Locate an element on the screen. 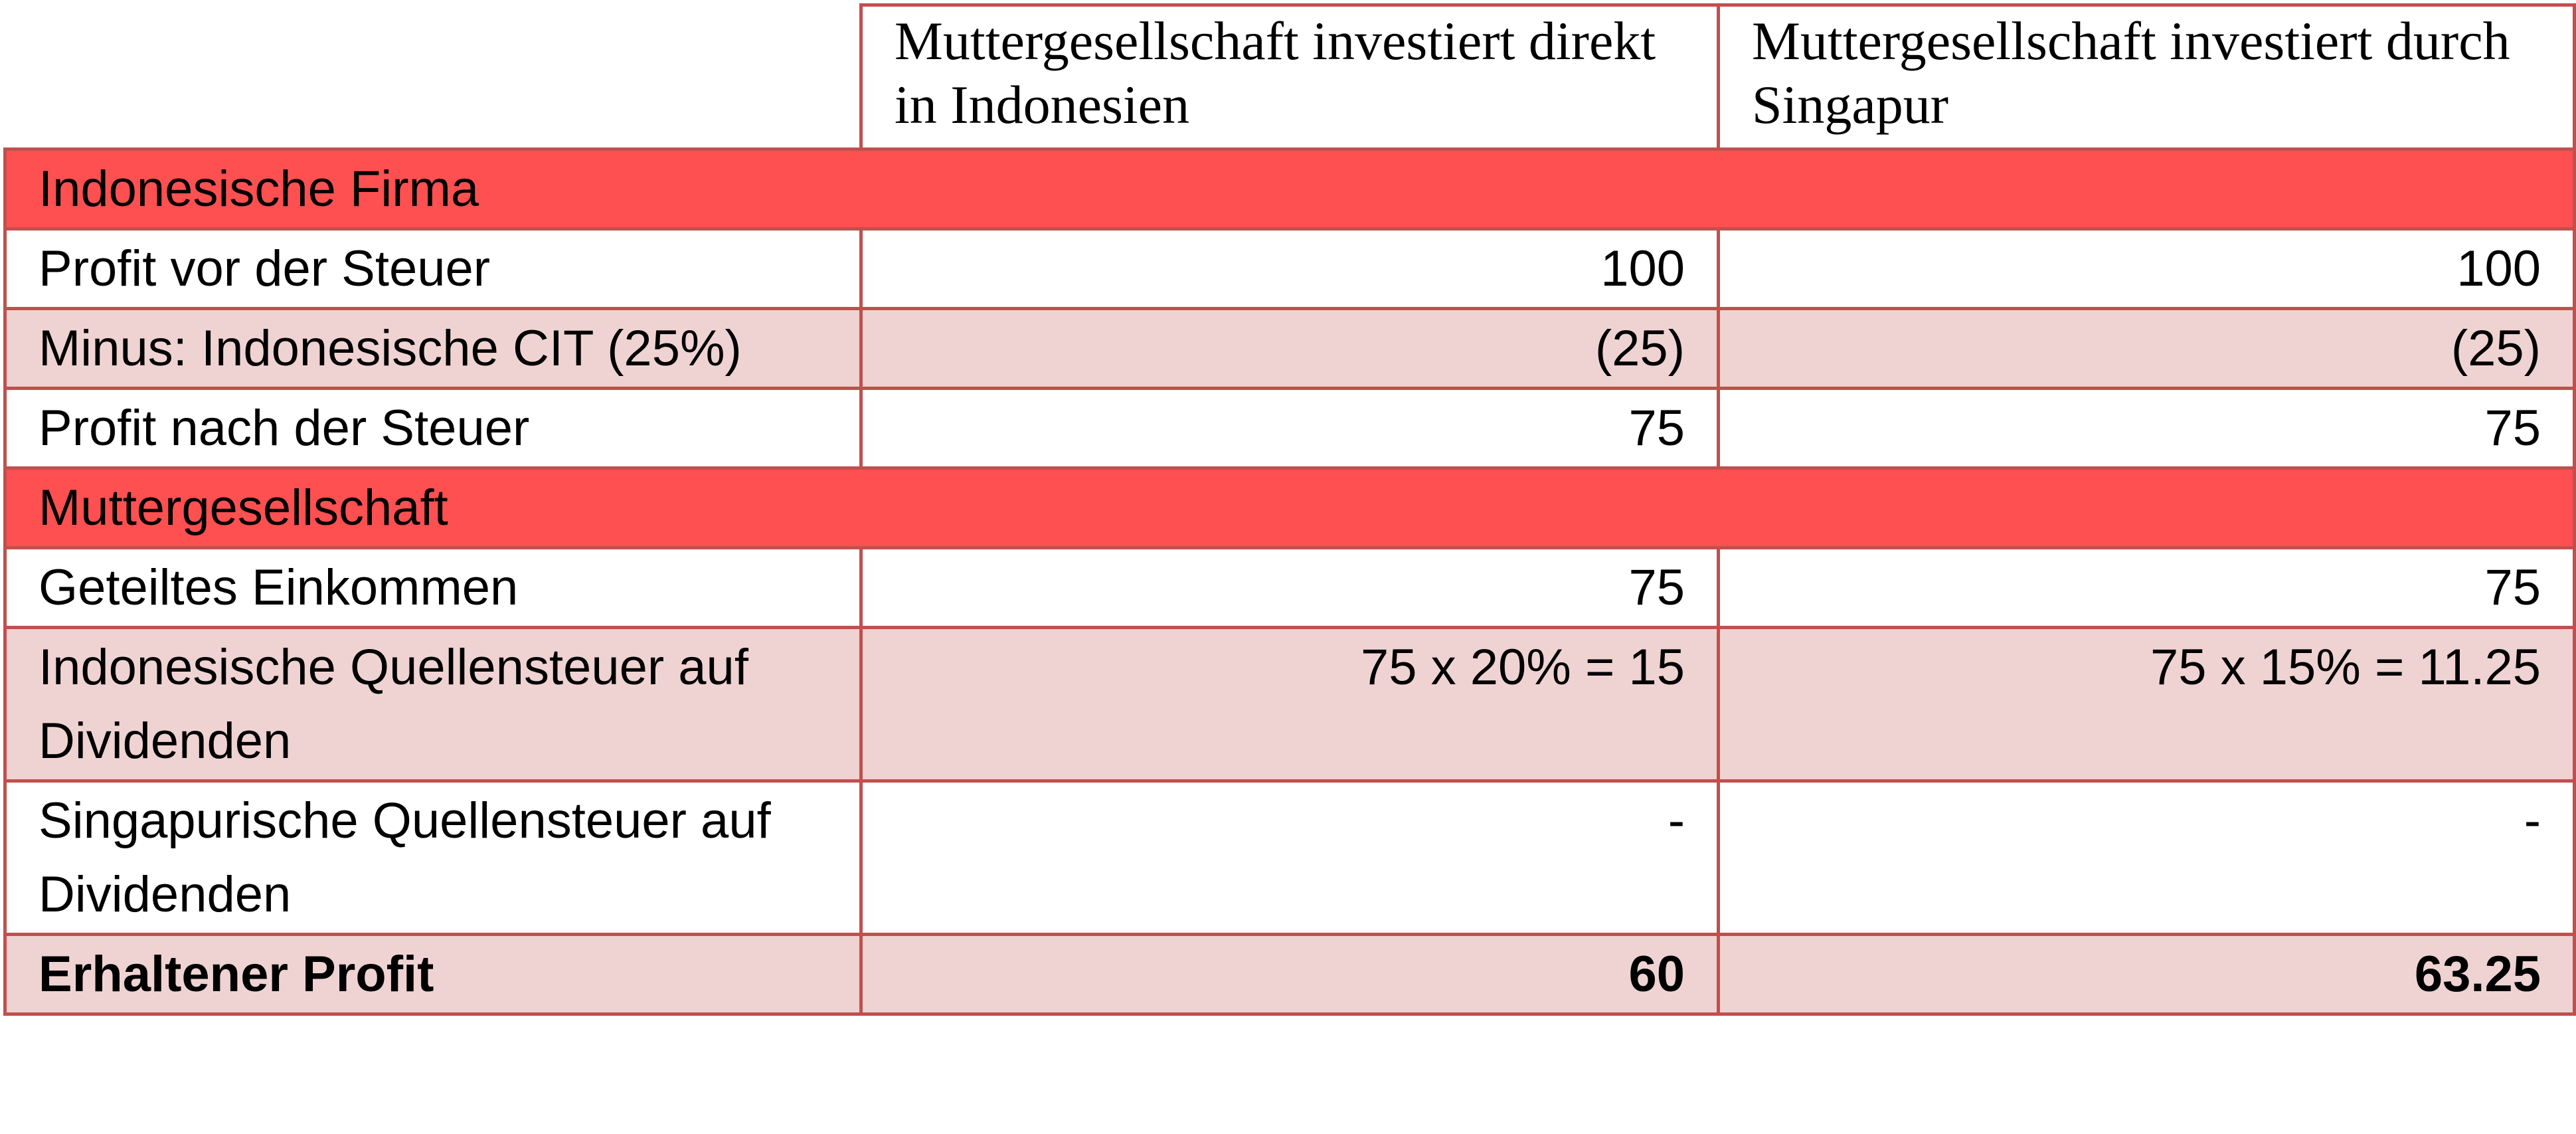 This screenshot has height=1134, width=2576. section-row: Indonesische Firma is located at coordinates (1289, 189).